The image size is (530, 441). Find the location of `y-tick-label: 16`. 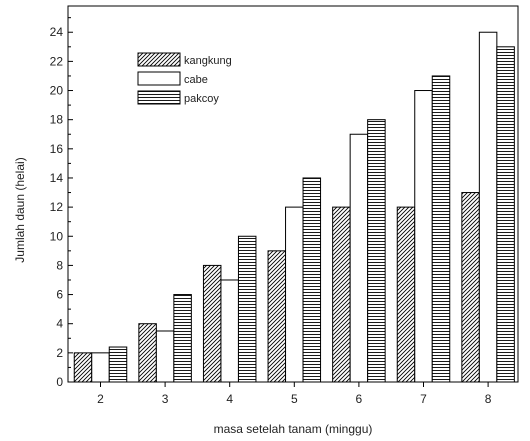

y-tick-label: 16 is located at coordinates (57, 149).